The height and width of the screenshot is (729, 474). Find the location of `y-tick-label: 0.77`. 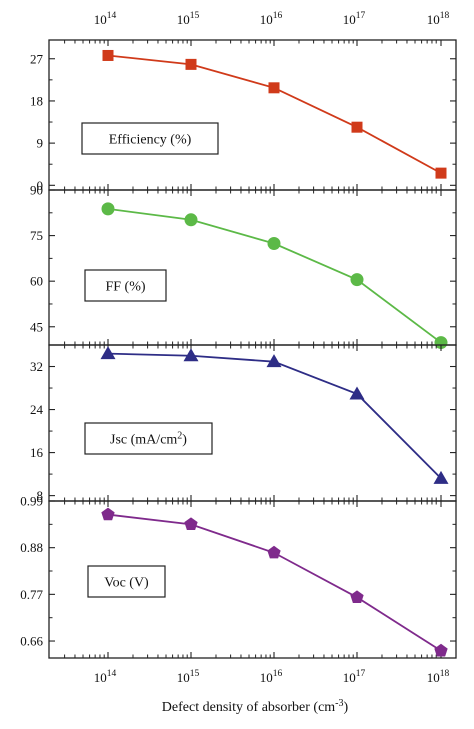

y-tick-label: 0.77 is located at coordinates (31, 594).